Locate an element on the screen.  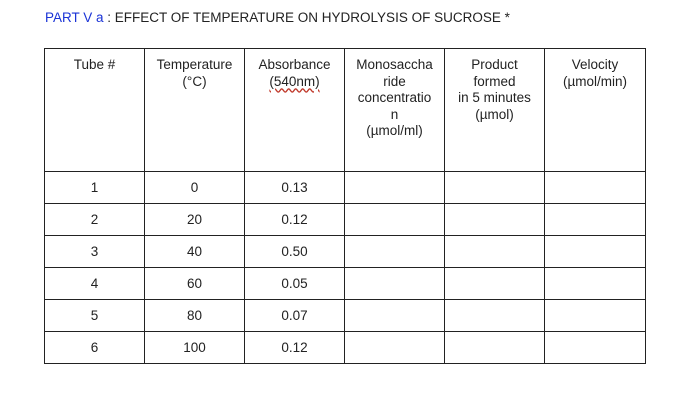
cell-absorbance: 0.07 is located at coordinates (294, 315).